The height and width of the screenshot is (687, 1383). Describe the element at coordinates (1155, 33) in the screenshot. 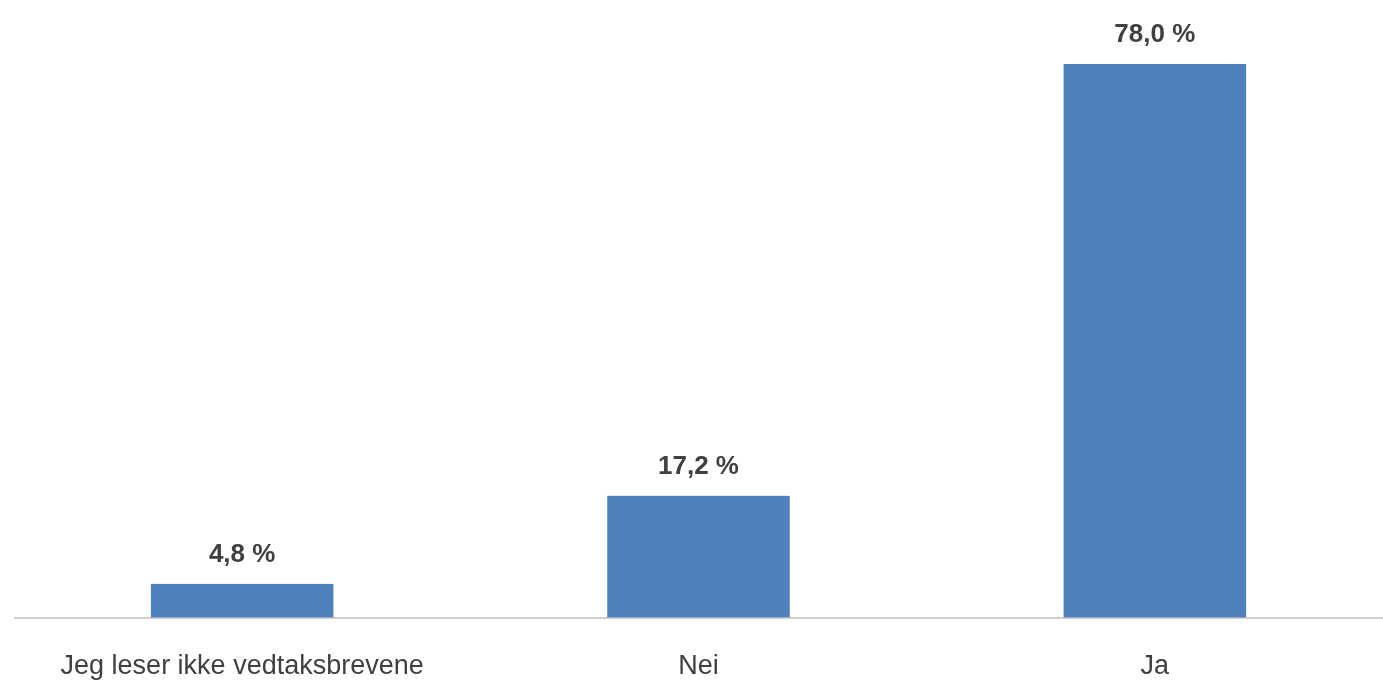

I see `data-label: 78,0 %` at that location.